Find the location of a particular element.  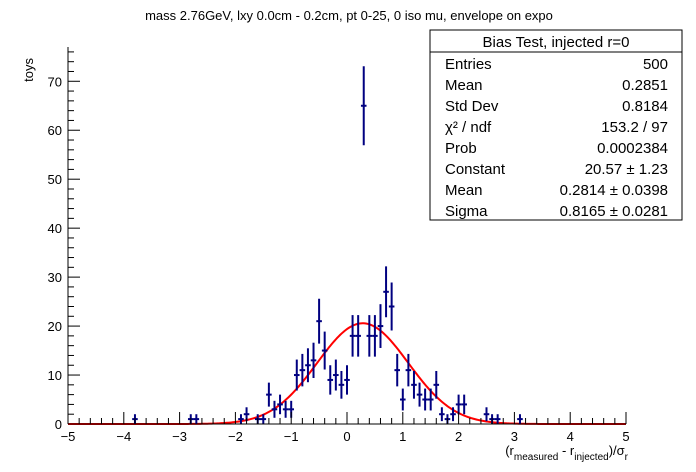

x-tick-label: −1 is located at coordinates (291, 436).